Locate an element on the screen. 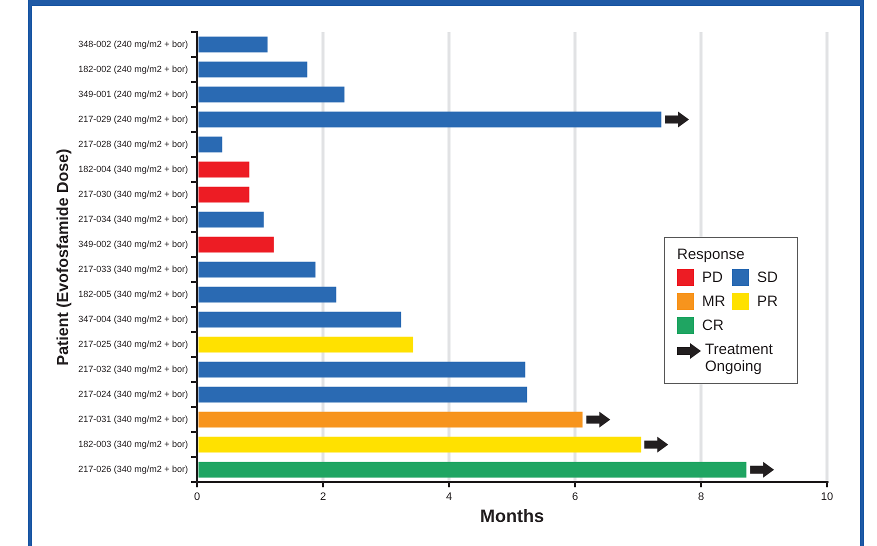 This screenshot has height=546, width=877. legend-label: MR is located at coordinates (714, 301).